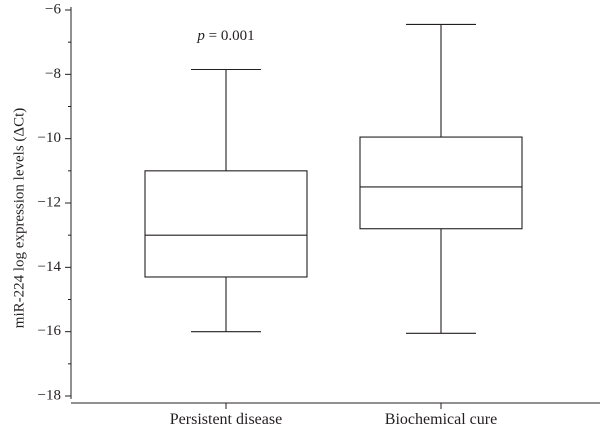 The width and height of the screenshot is (600, 433). I want to click on y-tick-label: −18, so click(49, 395).